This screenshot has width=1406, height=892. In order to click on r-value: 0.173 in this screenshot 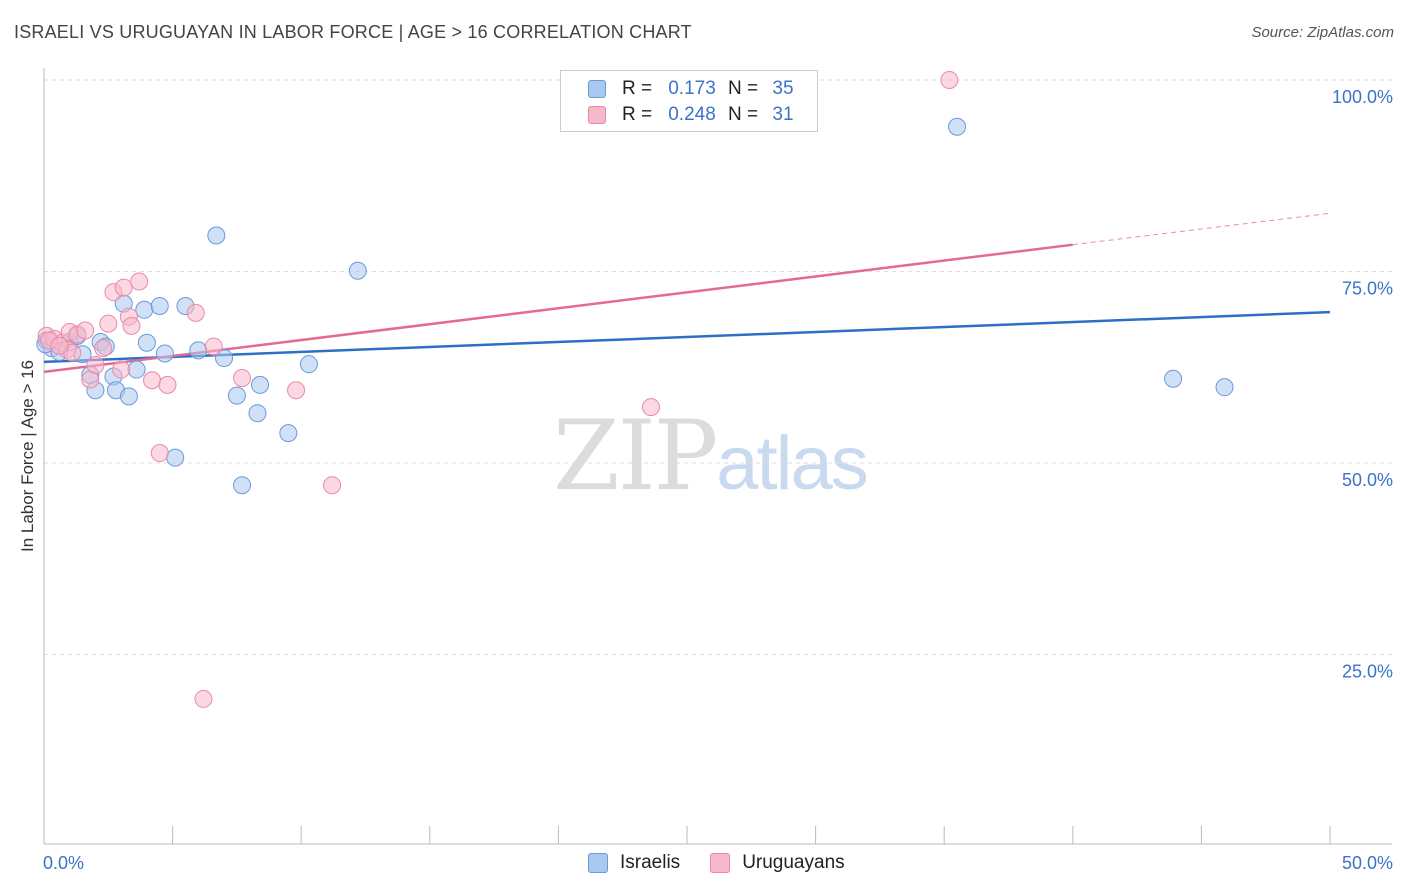, I will do `click(692, 88)`.